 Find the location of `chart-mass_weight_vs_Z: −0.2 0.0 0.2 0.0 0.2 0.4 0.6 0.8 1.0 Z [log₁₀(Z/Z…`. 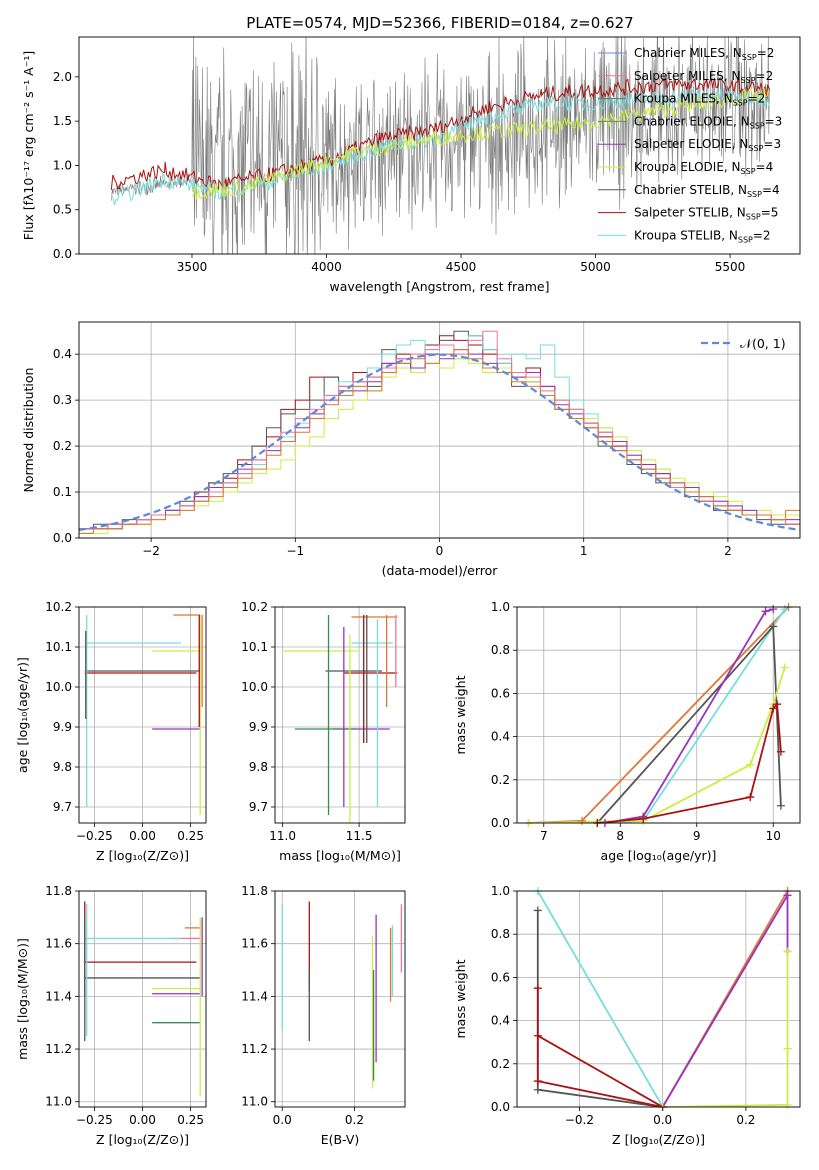

chart-mass_weight_vs_Z: −0.2 0.0 0.2 0.0 0.2 0.4 0.6 0.8 1.0 Z [log₁₀(Z/Z… is located at coordinates (627, 1015).